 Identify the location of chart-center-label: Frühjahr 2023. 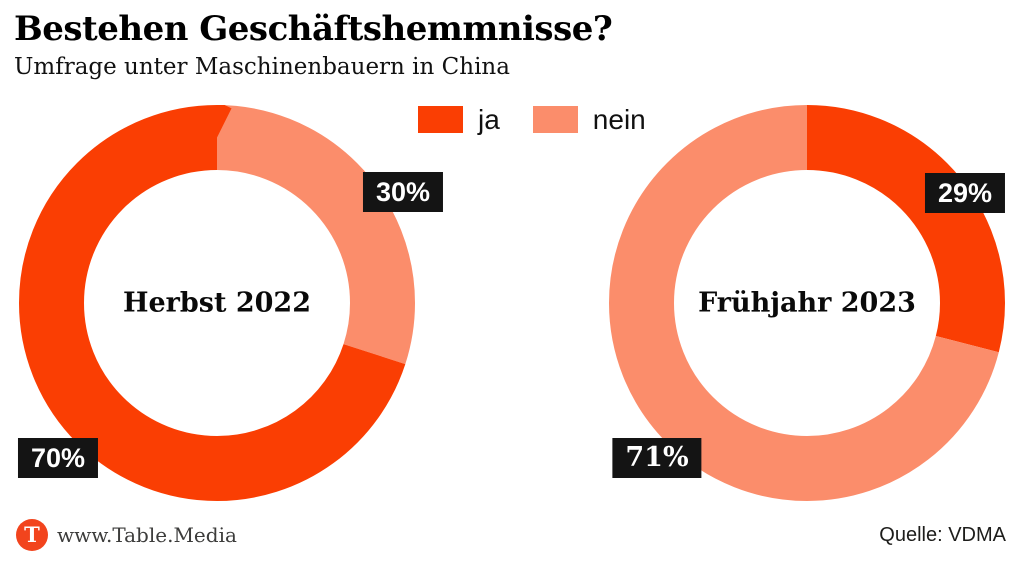
(807, 303).